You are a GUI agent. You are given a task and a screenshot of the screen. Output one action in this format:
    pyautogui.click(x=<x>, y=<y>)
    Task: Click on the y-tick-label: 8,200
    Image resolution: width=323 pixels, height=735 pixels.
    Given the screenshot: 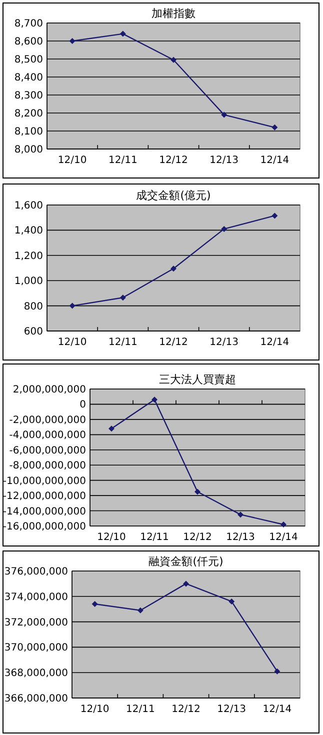 What is the action you would take?
    pyautogui.click(x=28, y=114)
    